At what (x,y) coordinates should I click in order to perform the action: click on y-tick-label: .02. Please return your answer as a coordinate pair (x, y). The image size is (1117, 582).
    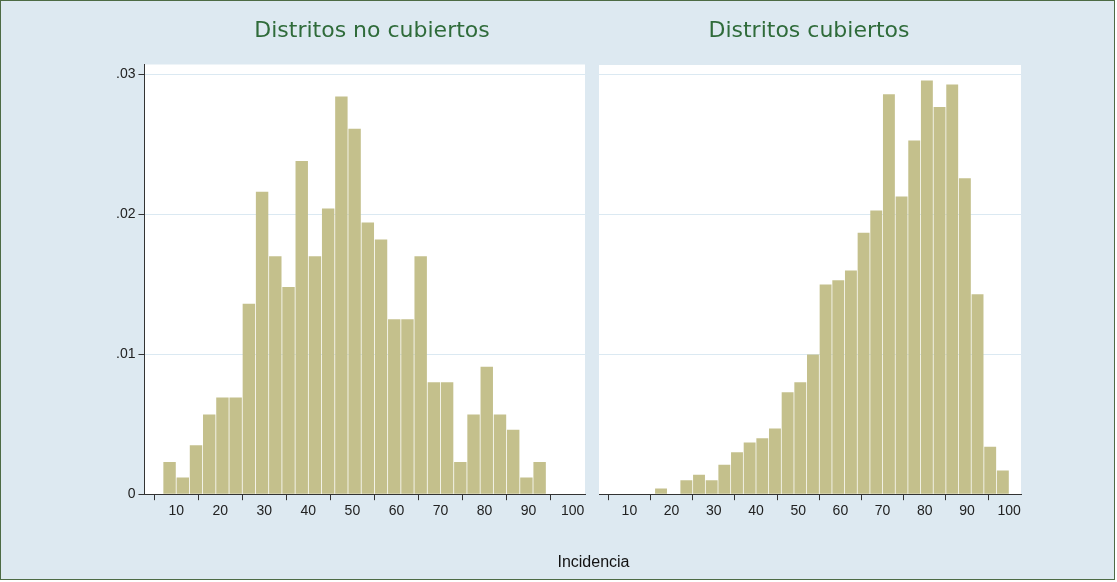
    Looking at the image, I should click on (125, 213).